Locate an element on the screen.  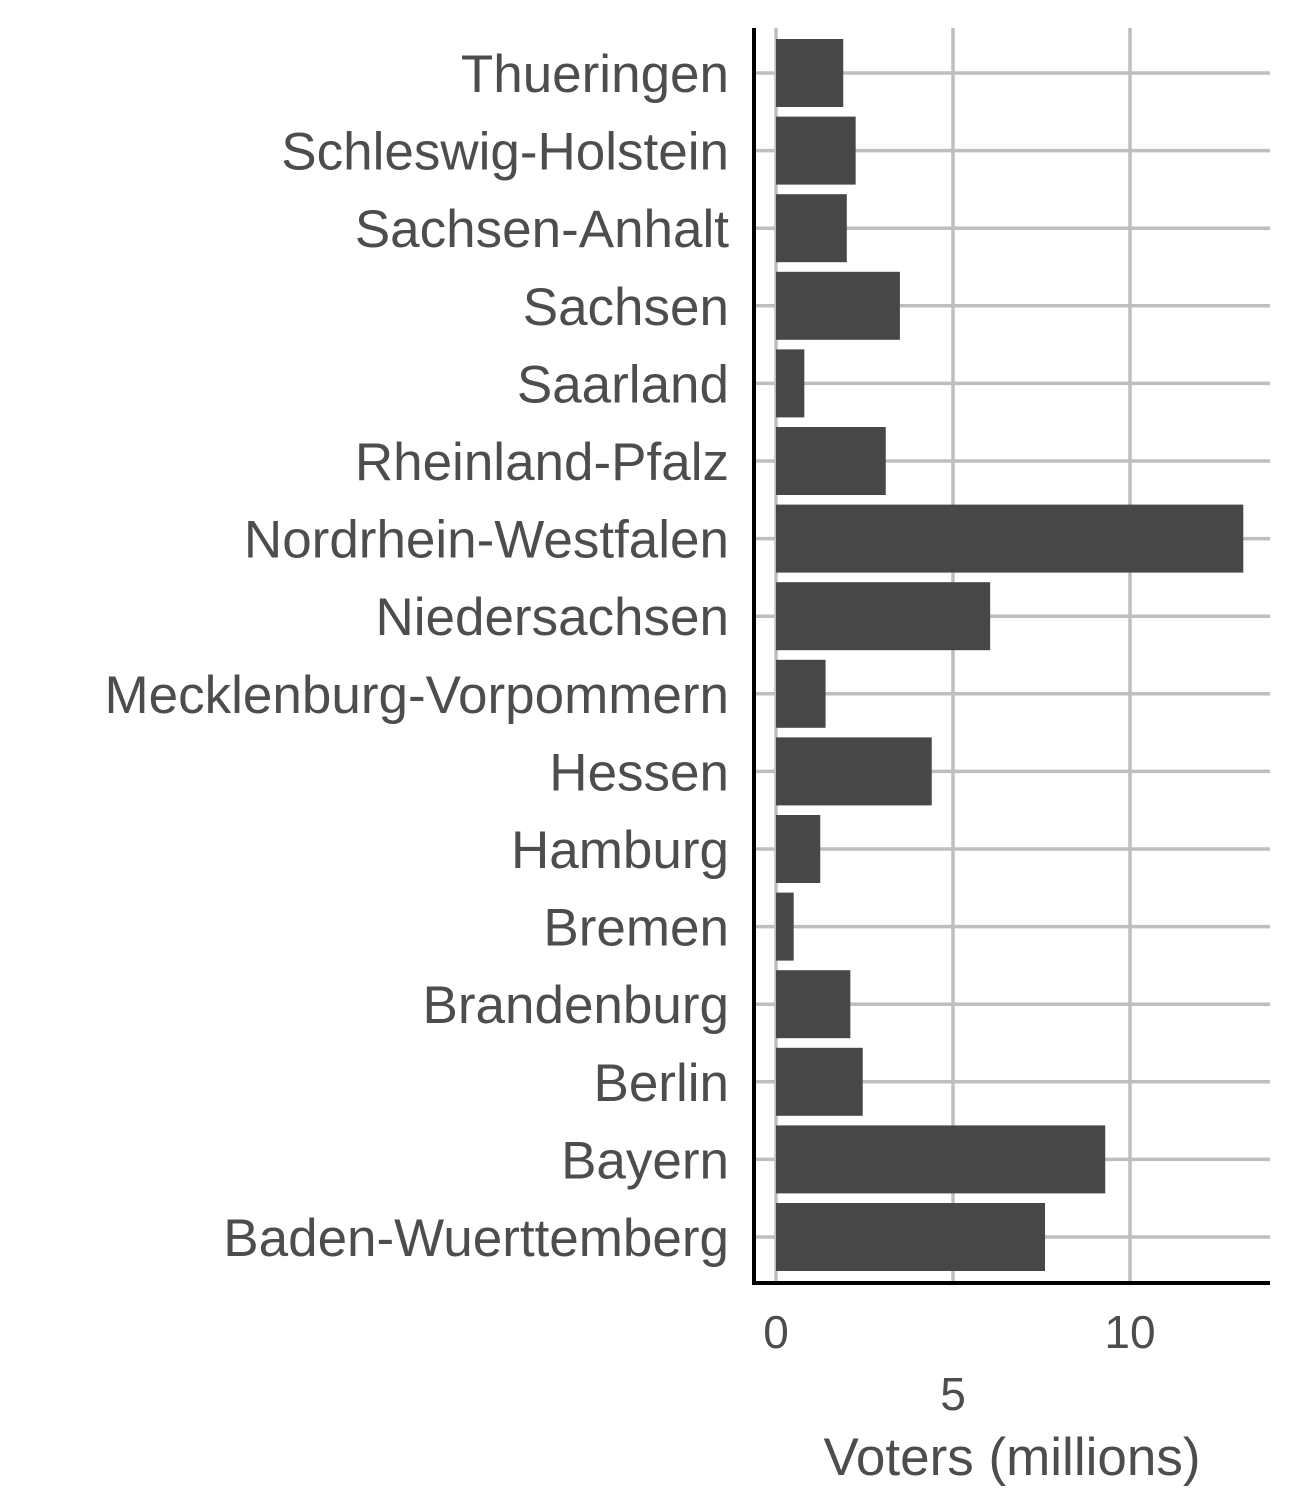
category-label: Bayern is located at coordinates (645, 1160).